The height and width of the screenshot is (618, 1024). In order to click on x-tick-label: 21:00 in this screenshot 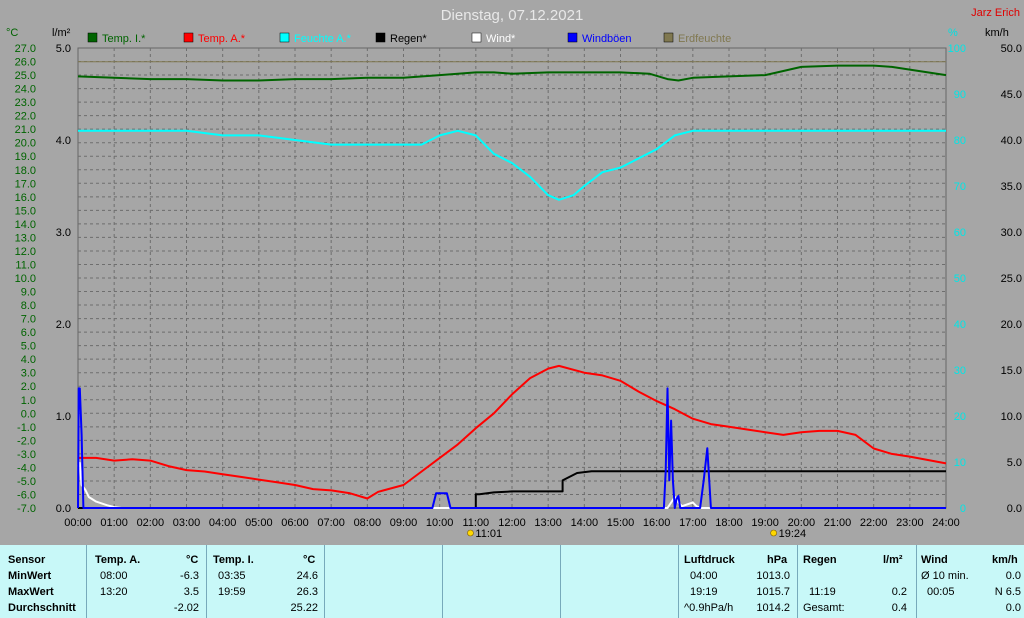, I will do `click(838, 523)`.